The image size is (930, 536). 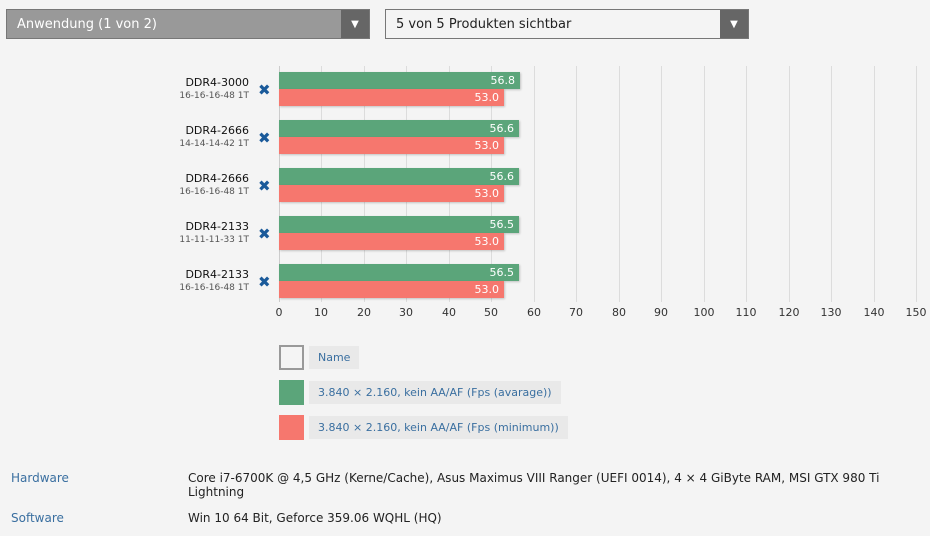 What do you see at coordinates (217, 82) in the screenshot?
I see `product-name: DDR4-3000` at bounding box center [217, 82].